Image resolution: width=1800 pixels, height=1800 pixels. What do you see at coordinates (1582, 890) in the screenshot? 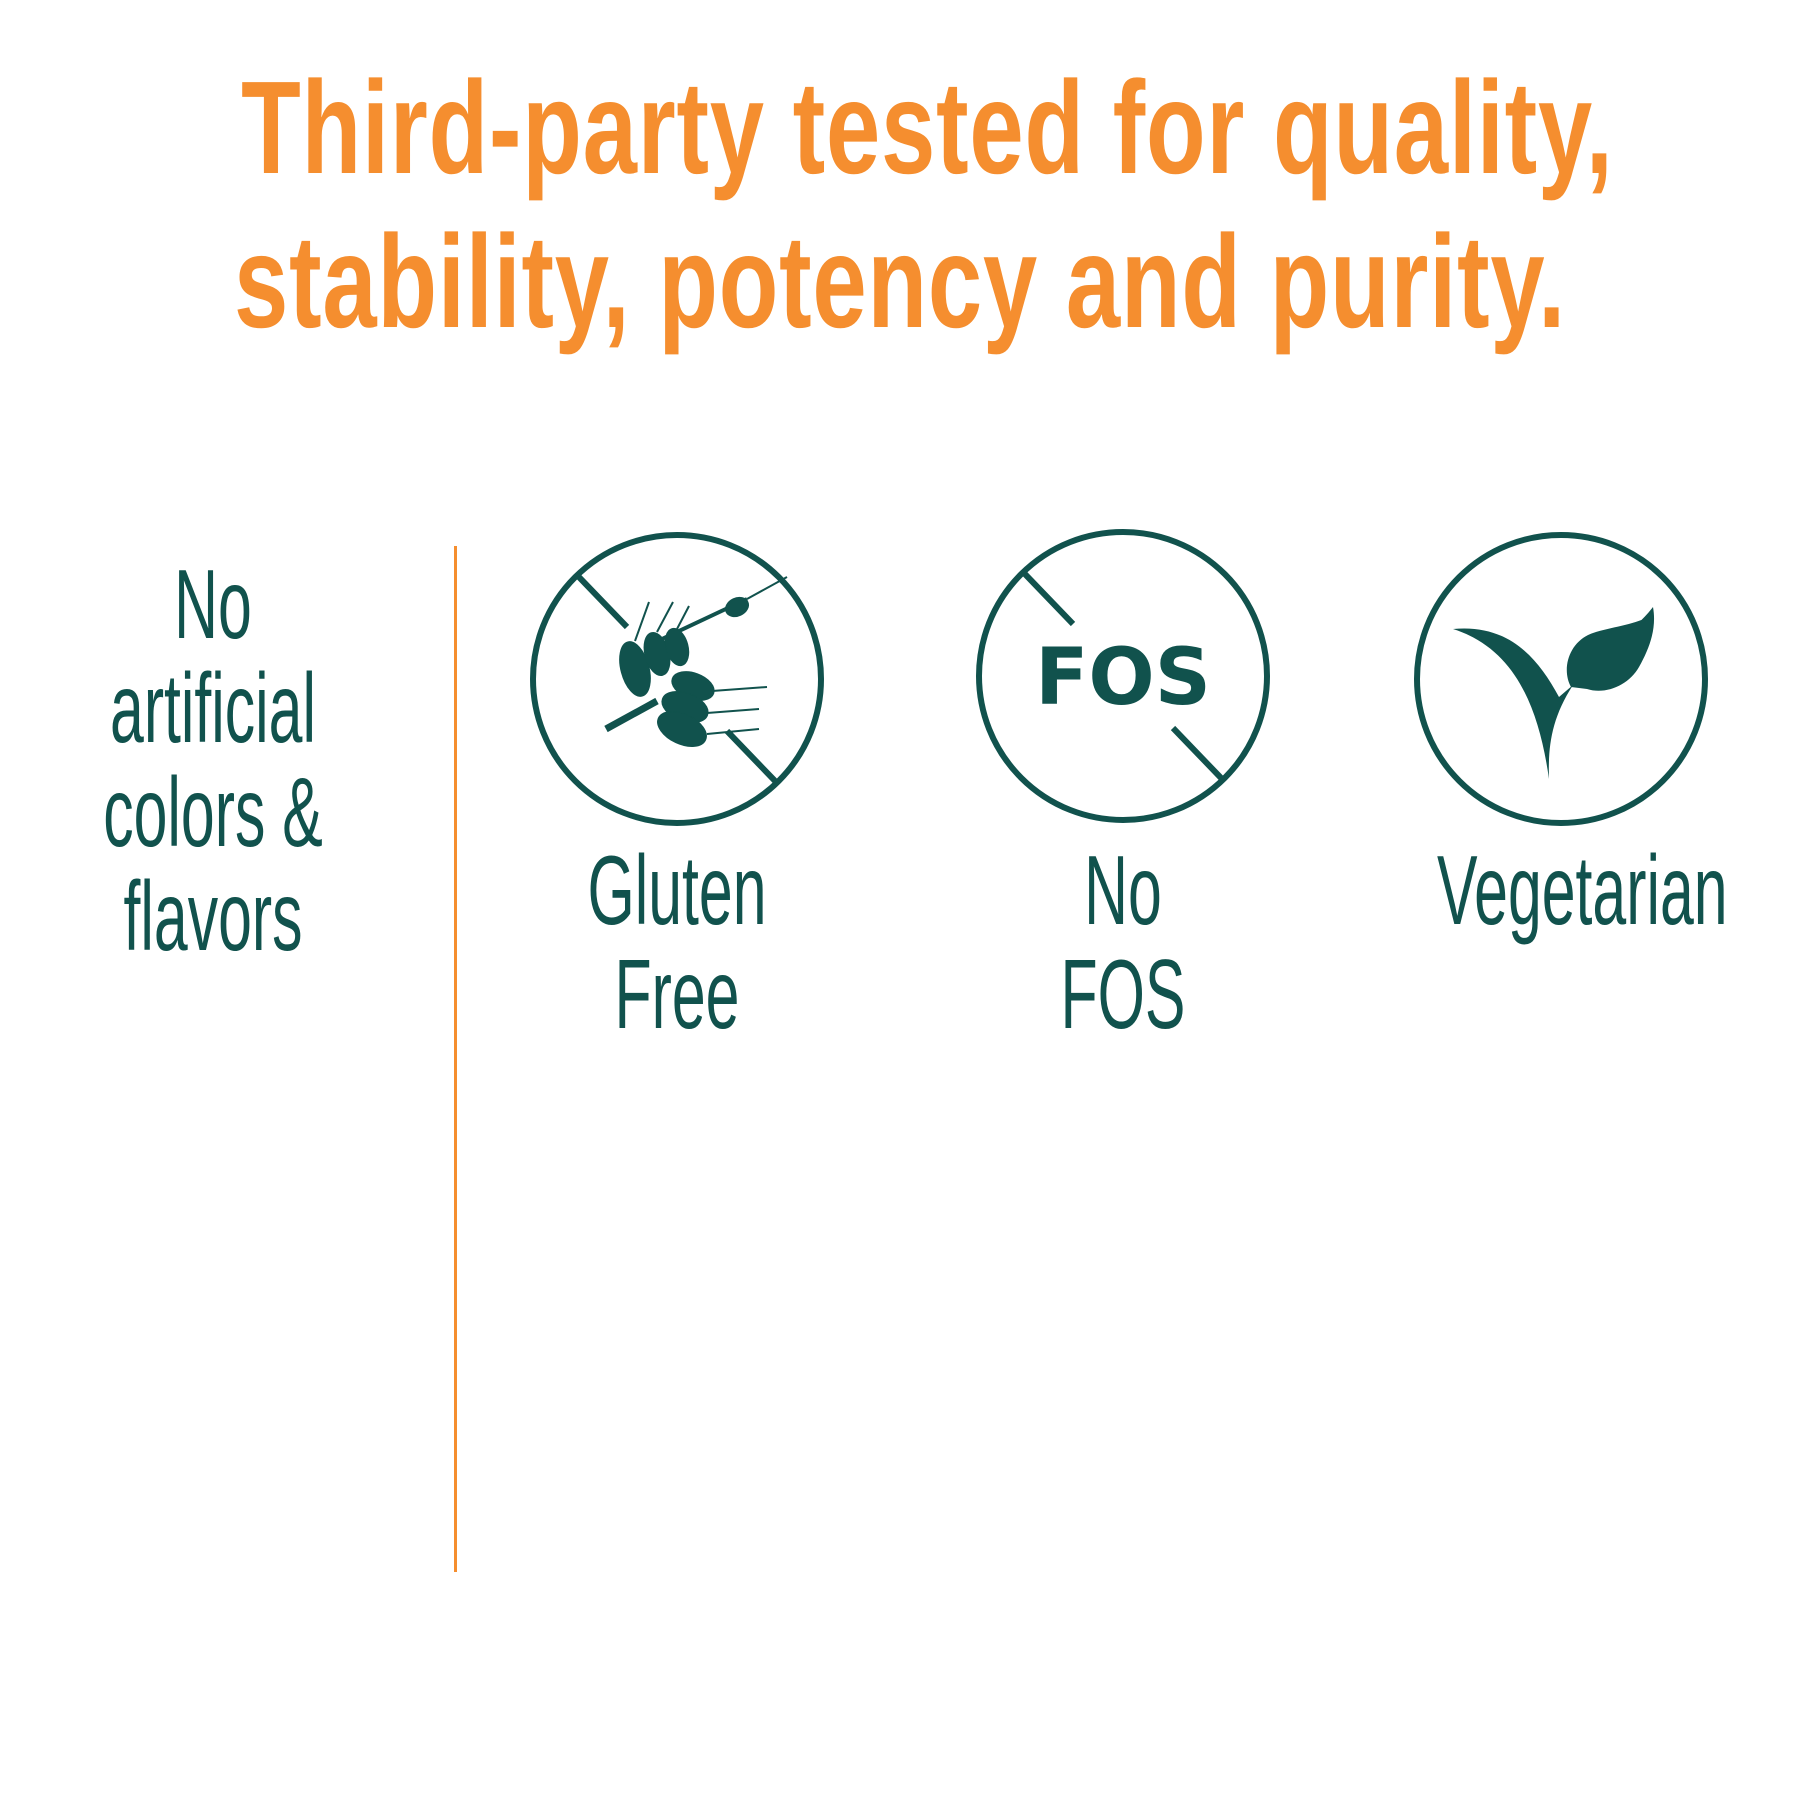
I see `badge-label-line: Vegetarian` at bounding box center [1582, 890].